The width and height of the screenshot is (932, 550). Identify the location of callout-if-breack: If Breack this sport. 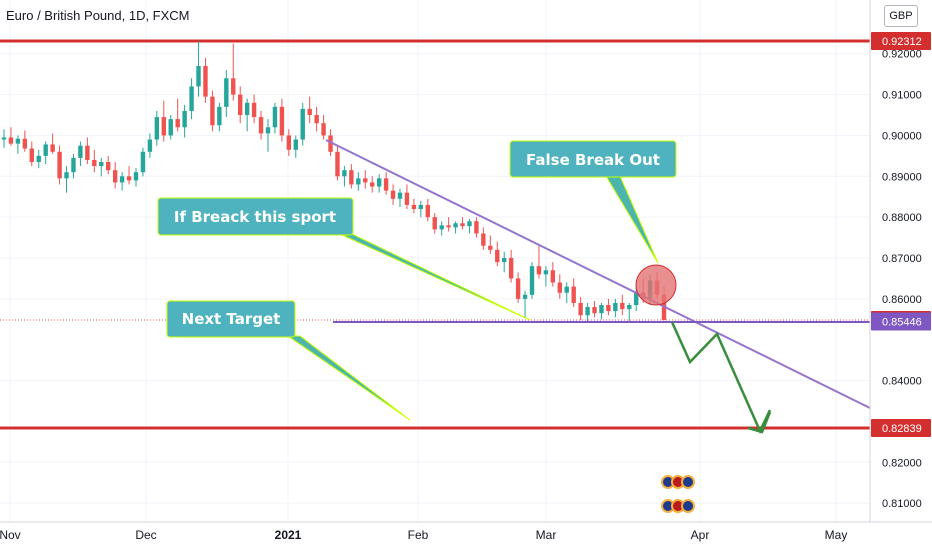
(344, 259).